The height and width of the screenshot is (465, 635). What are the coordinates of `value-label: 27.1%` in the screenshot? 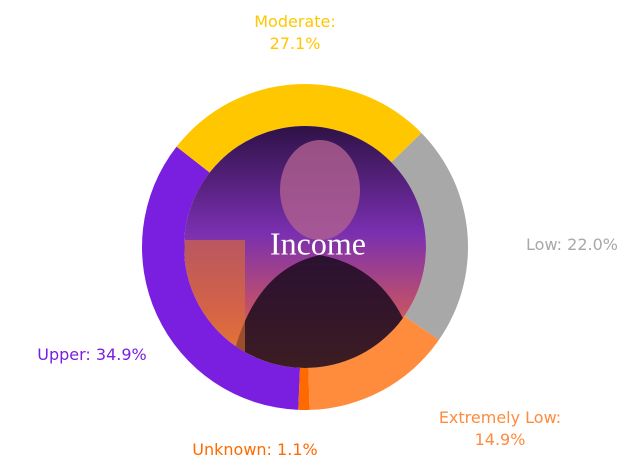 It's located at (295, 43).